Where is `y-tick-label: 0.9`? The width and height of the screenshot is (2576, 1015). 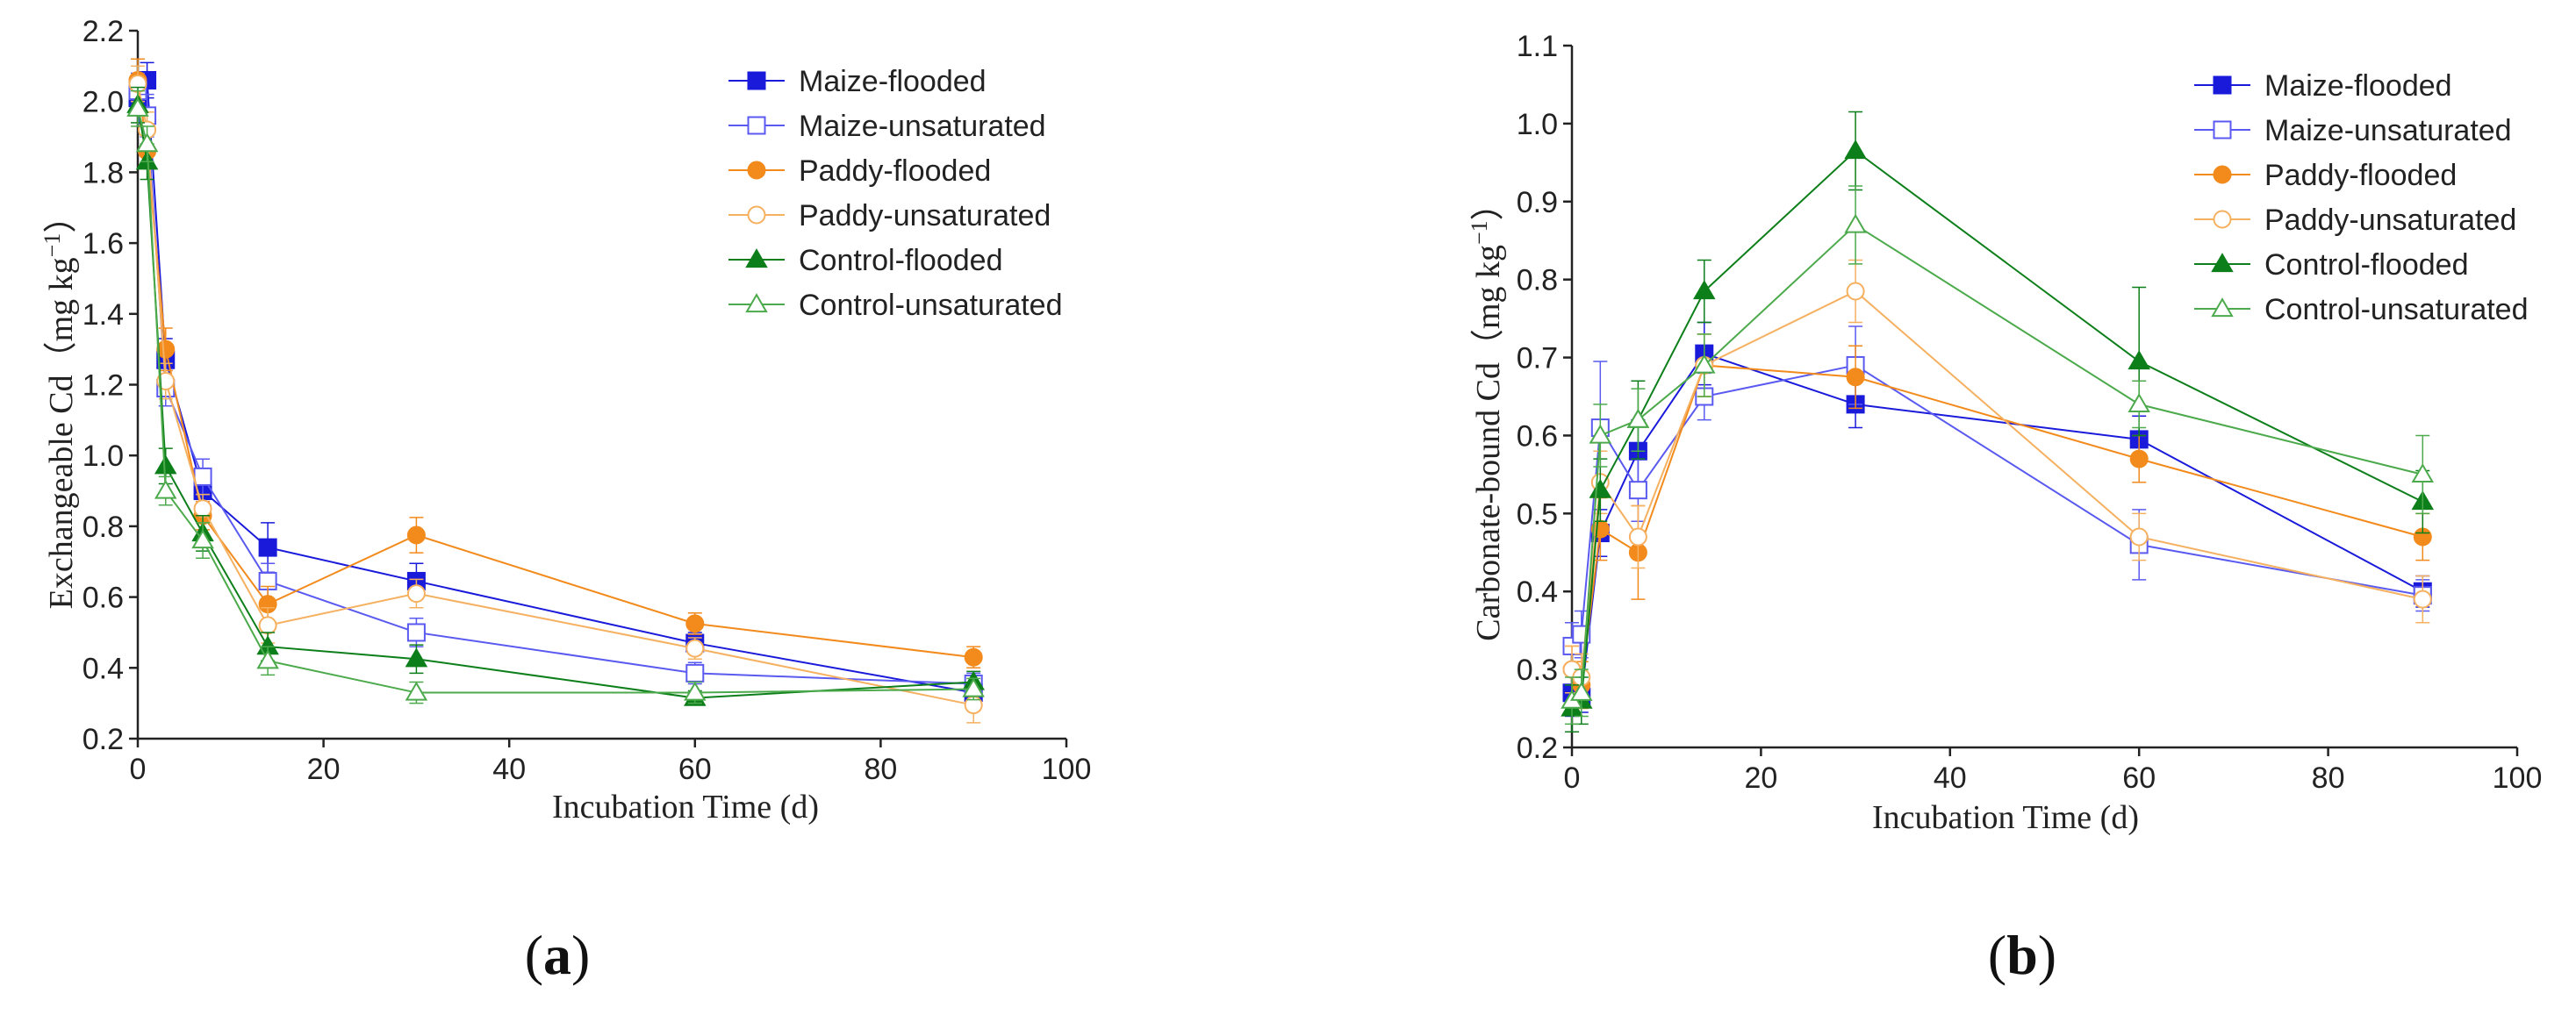 y-tick-label: 0.9 is located at coordinates (1538, 202).